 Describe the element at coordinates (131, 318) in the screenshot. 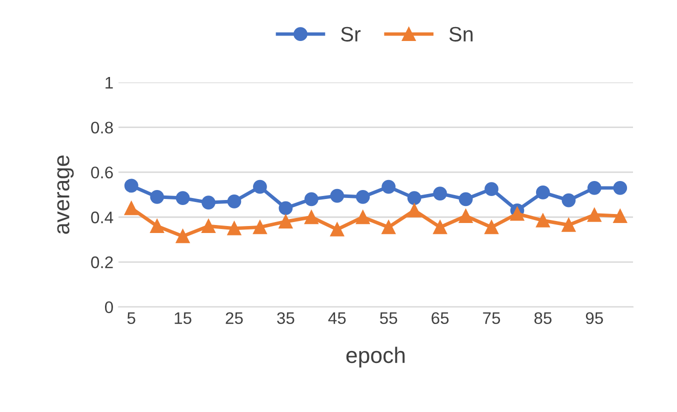

I see `x-tick-label: 5` at that location.